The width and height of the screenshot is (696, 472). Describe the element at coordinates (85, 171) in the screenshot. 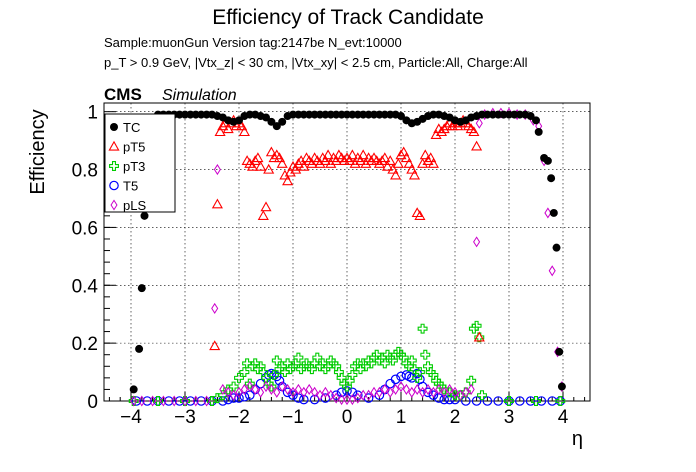

I see `y-tick-label: 0.8` at that location.